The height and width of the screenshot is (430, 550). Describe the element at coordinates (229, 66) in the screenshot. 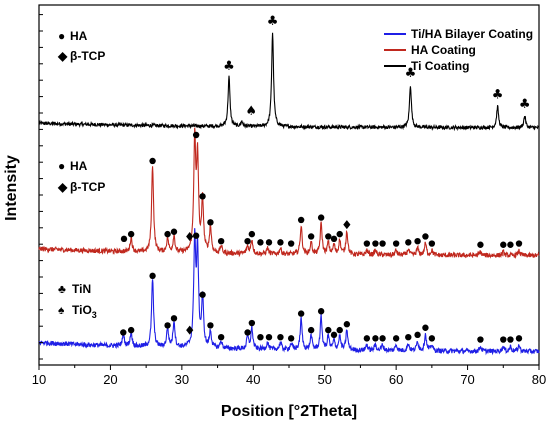

I see `marker-ti-coating-0: ♣` at that location.